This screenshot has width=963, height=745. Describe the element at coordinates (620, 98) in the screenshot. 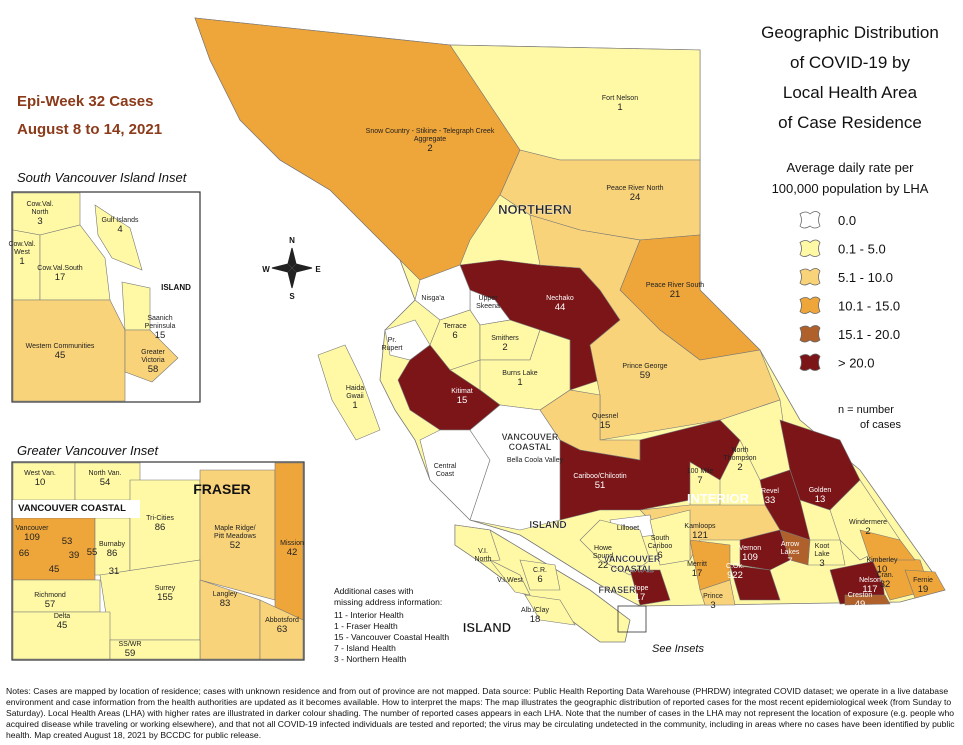

I see `lha-name: Fort Nelson` at that location.